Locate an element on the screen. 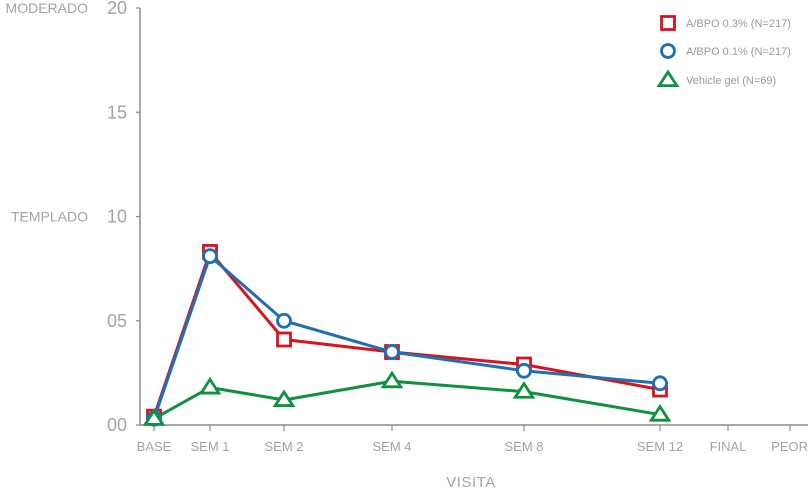 The width and height of the screenshot is (808, 488). x-tick-label: SEM 2 is located at coordinates (283, 446).